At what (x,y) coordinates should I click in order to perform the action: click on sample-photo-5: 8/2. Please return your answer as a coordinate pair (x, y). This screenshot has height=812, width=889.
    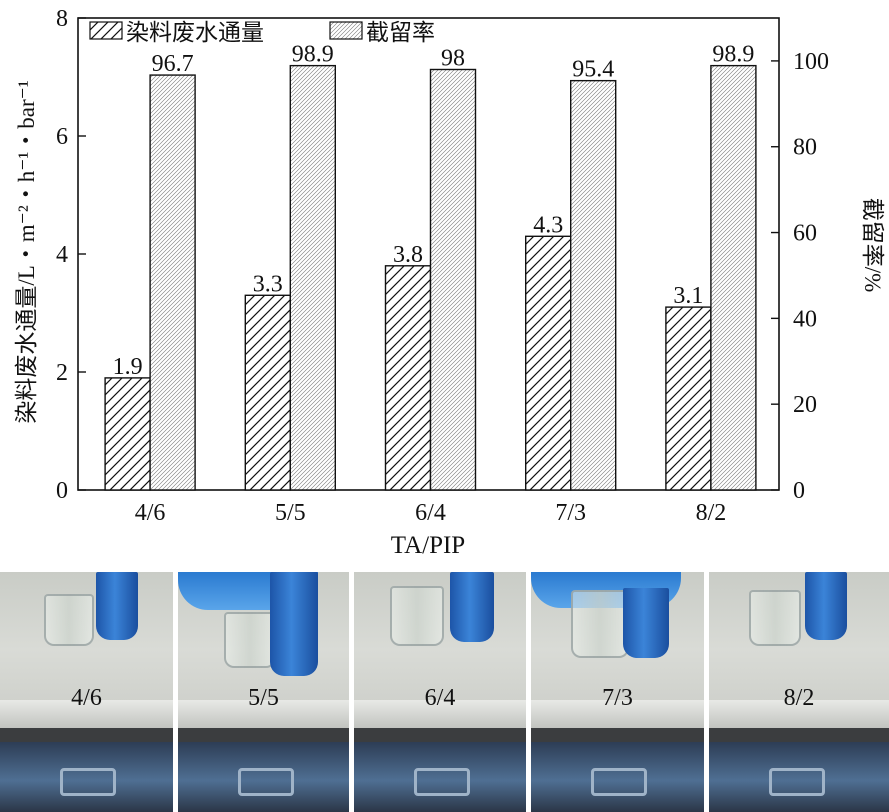
    Looking at the image, I should click on (799, 692).